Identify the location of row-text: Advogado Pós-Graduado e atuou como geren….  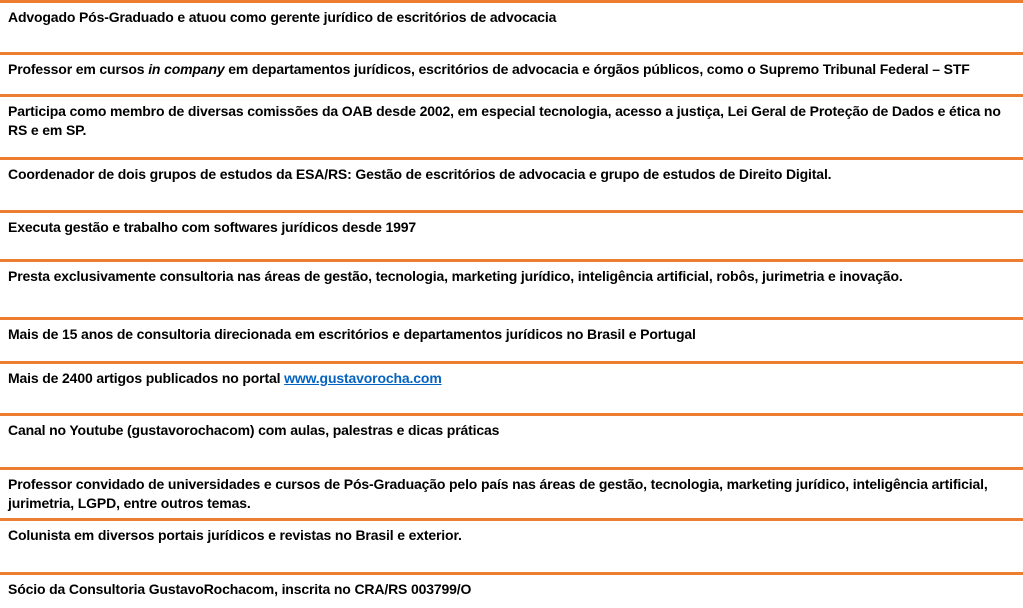
(282, 17).